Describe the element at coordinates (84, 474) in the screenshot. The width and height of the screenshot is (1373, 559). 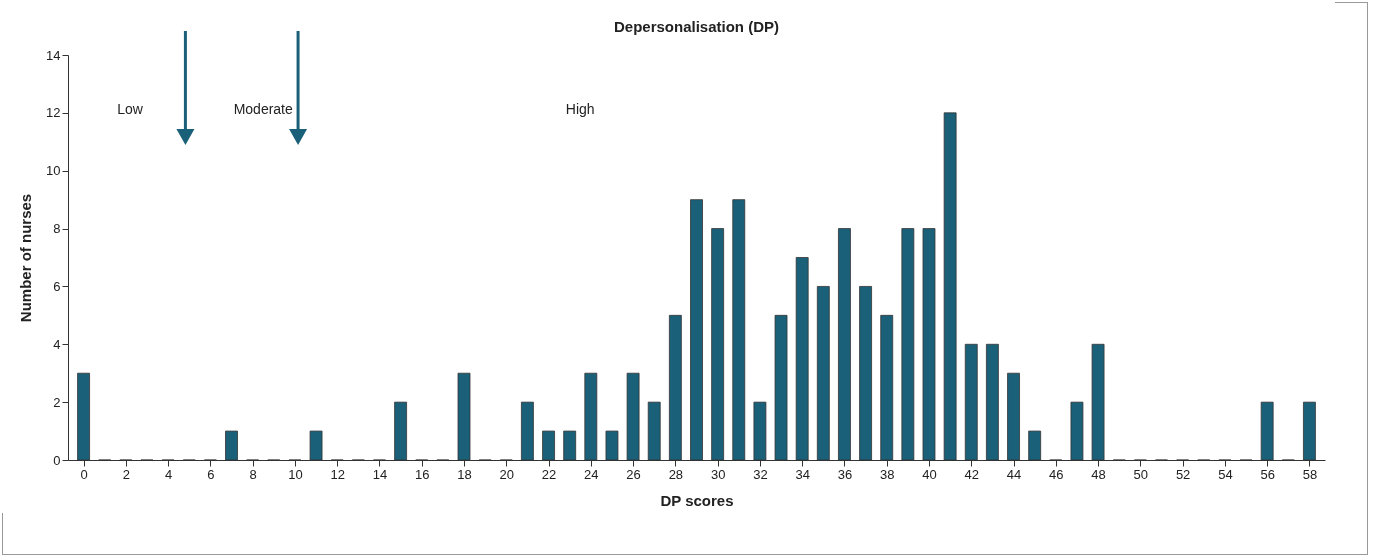
I see `x-tick-label: 0` at that location.